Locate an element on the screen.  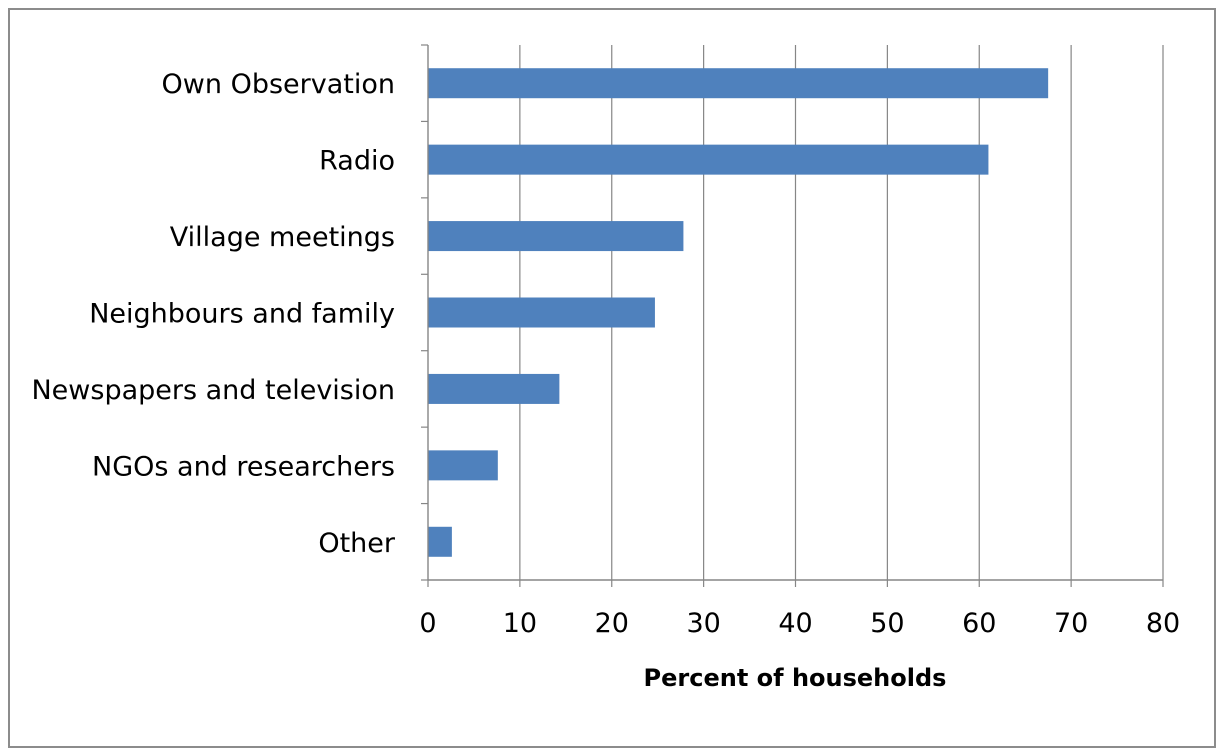
bar-radio is located at coordinates (708, 159).